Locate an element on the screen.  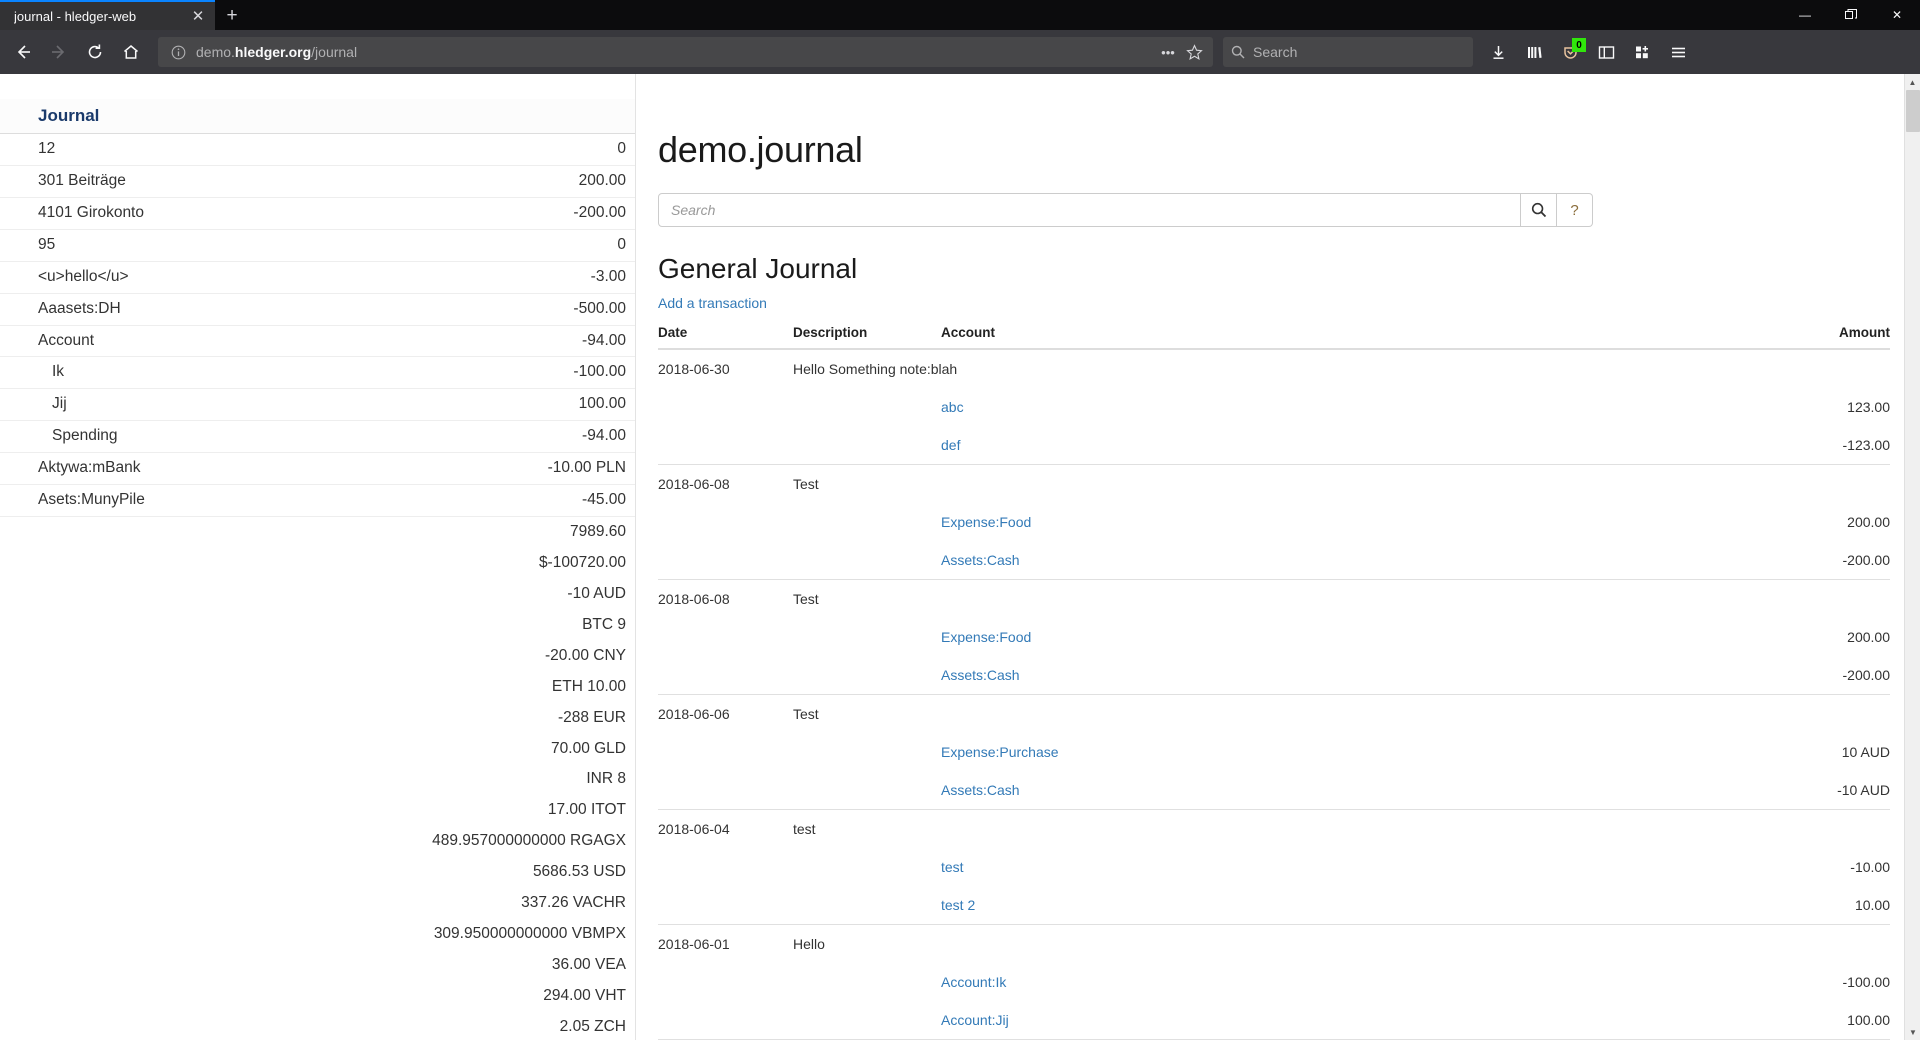
account-row: 5686.53 USD is located at coordinates (317, 872).